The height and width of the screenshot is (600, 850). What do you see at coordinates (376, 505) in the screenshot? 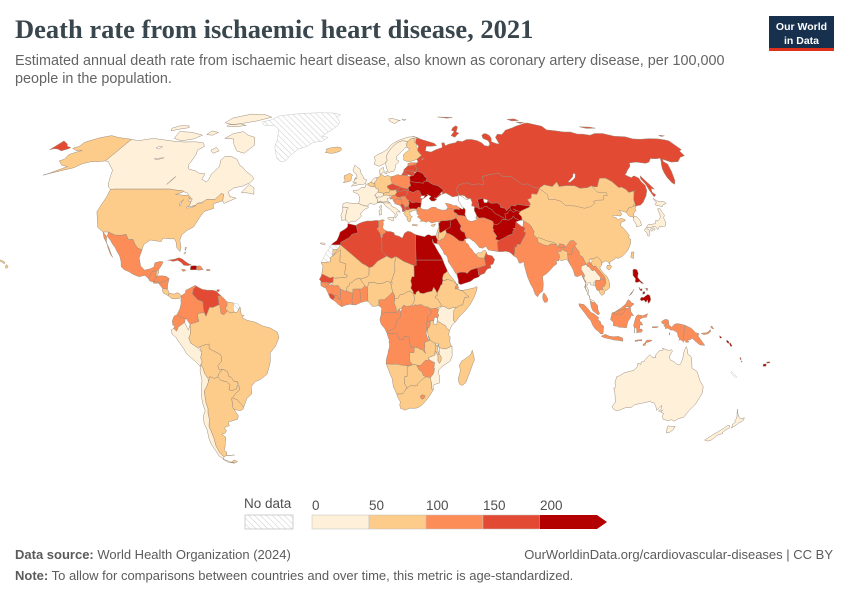
I see `svg-text: 50` at bounding box center [376, 505].